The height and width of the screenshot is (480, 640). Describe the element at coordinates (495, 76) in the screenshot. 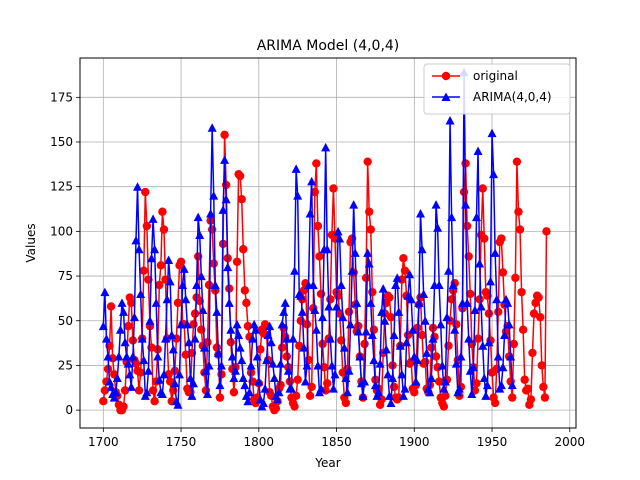

I see `legend-label-original: original` at that location.